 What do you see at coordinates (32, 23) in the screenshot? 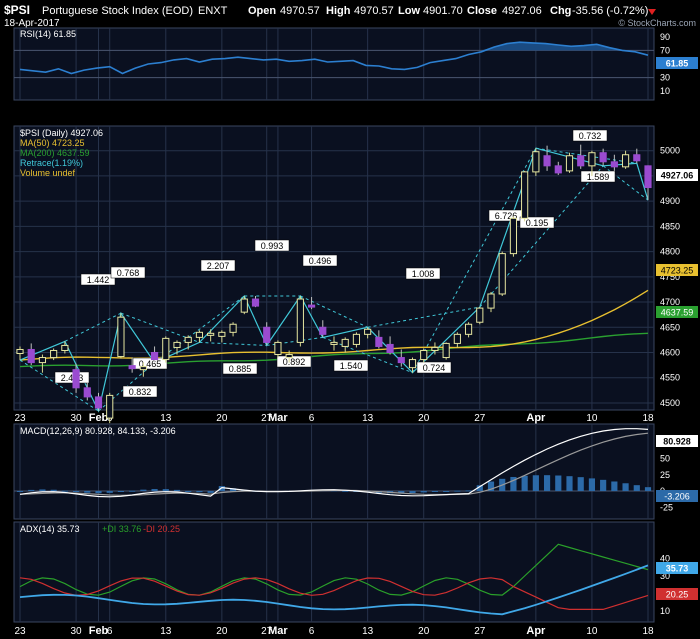
I see `chart-date: 18-Apr-2017` at bounding box center [32, 23].